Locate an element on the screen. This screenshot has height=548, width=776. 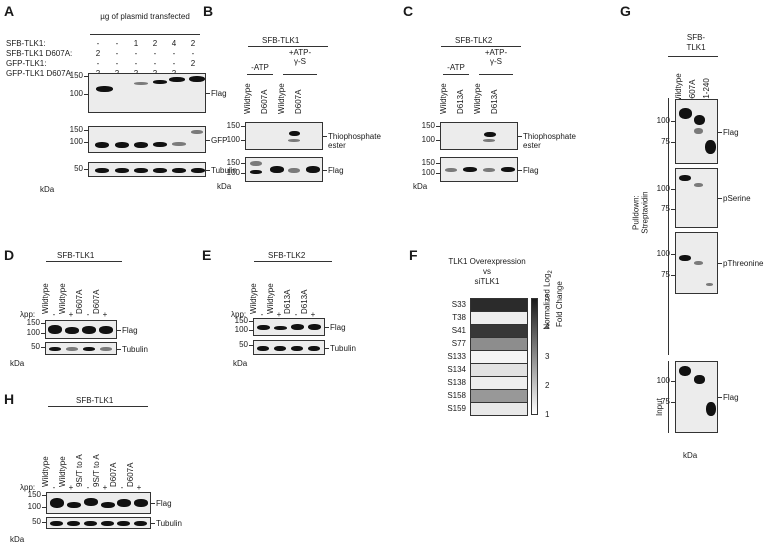
group-line is located at coordinates (260, 74).